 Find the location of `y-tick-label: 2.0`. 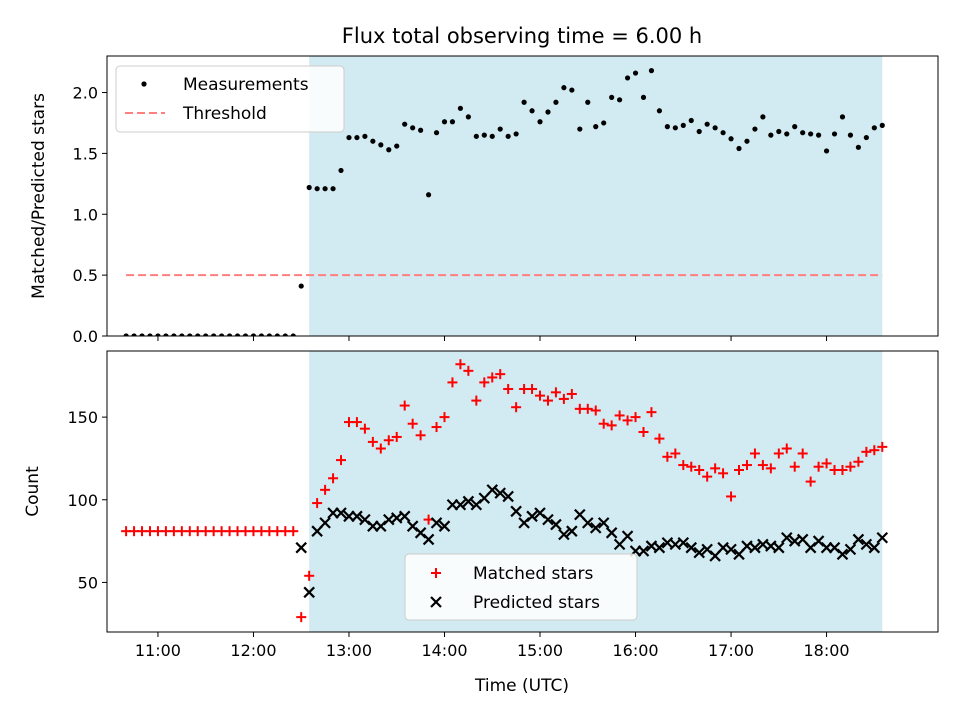

y-tick-label: 2.0 is located at coordinates (85, 93).